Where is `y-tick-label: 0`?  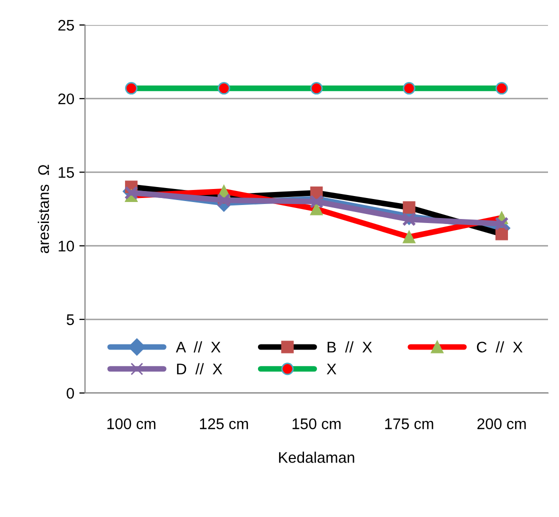 y-tick-label: 0 is located at coordinates (70, 393).